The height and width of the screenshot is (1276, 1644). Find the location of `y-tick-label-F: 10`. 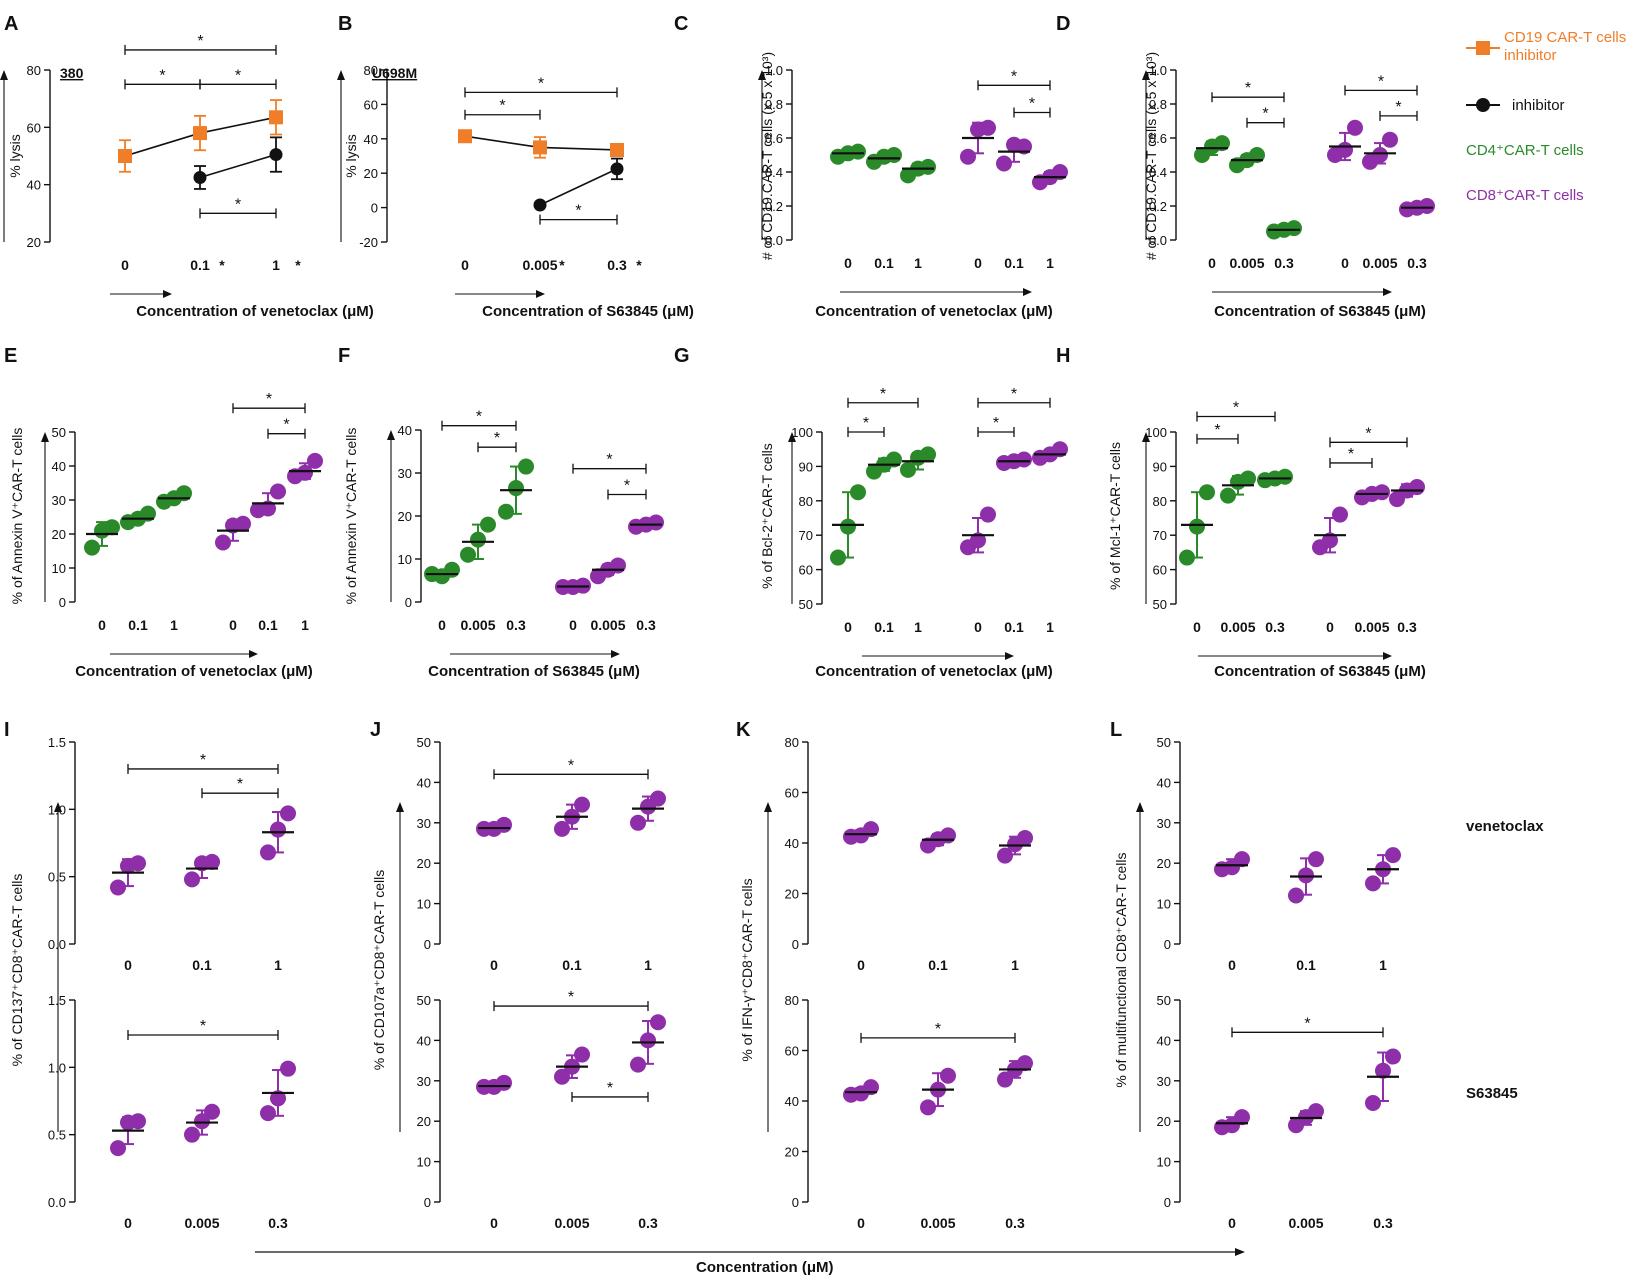

y-tick-label-F: 10 is located at coordinates (405, 559).